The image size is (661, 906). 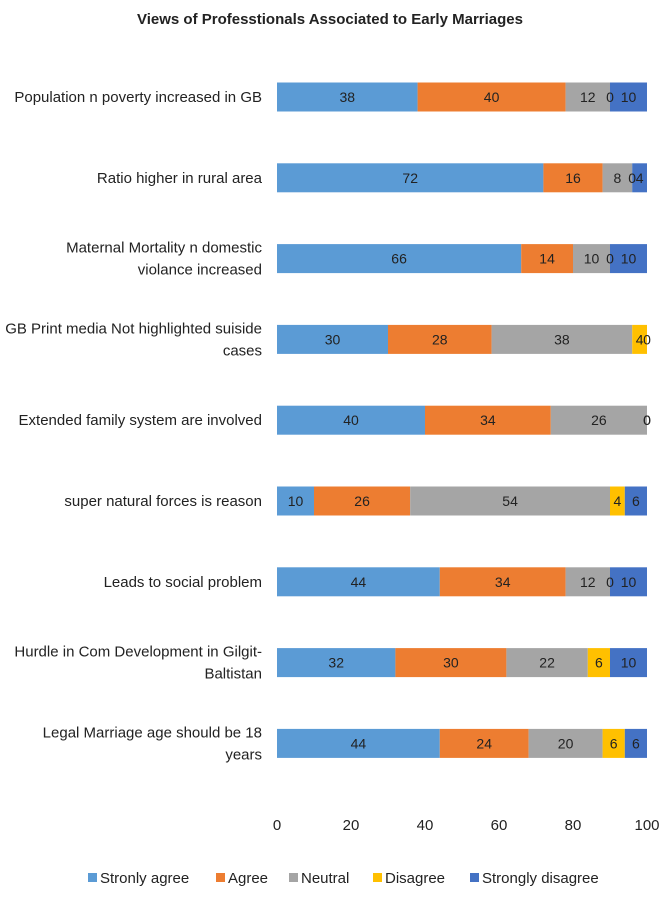 What do you see at coordinates (144, 878) in the screenshot?
I see `legend-label: Stronly agree` at bounding box center [144, 878].